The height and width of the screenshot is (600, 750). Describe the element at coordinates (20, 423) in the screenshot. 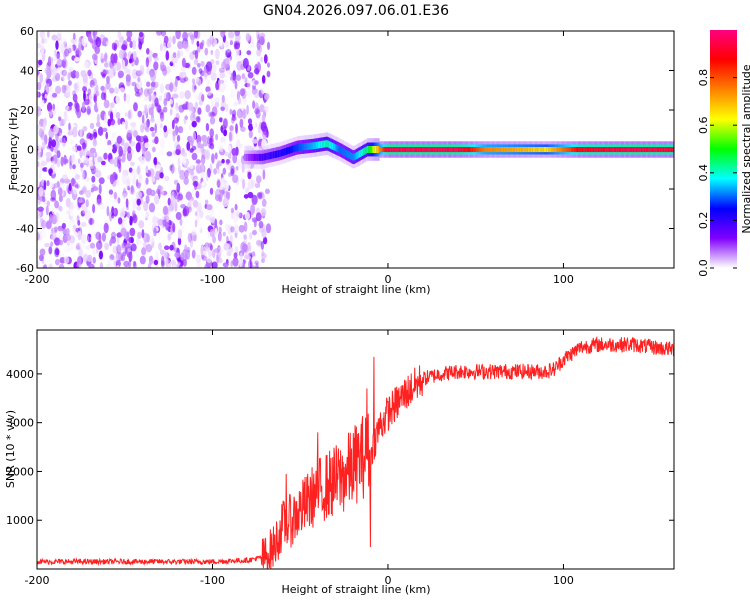

I see `y-tick-label: 3000` at that location.